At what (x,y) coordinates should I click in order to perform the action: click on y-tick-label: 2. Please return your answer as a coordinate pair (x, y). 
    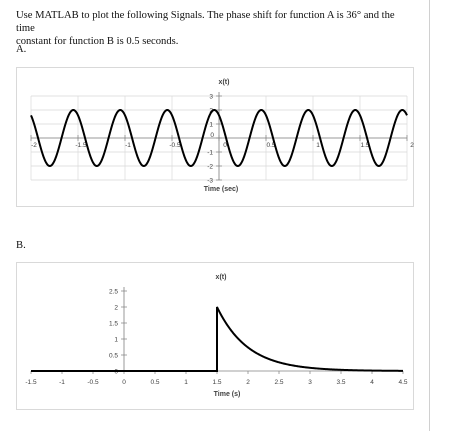
    Looking at the image, I should click on (116, 308).